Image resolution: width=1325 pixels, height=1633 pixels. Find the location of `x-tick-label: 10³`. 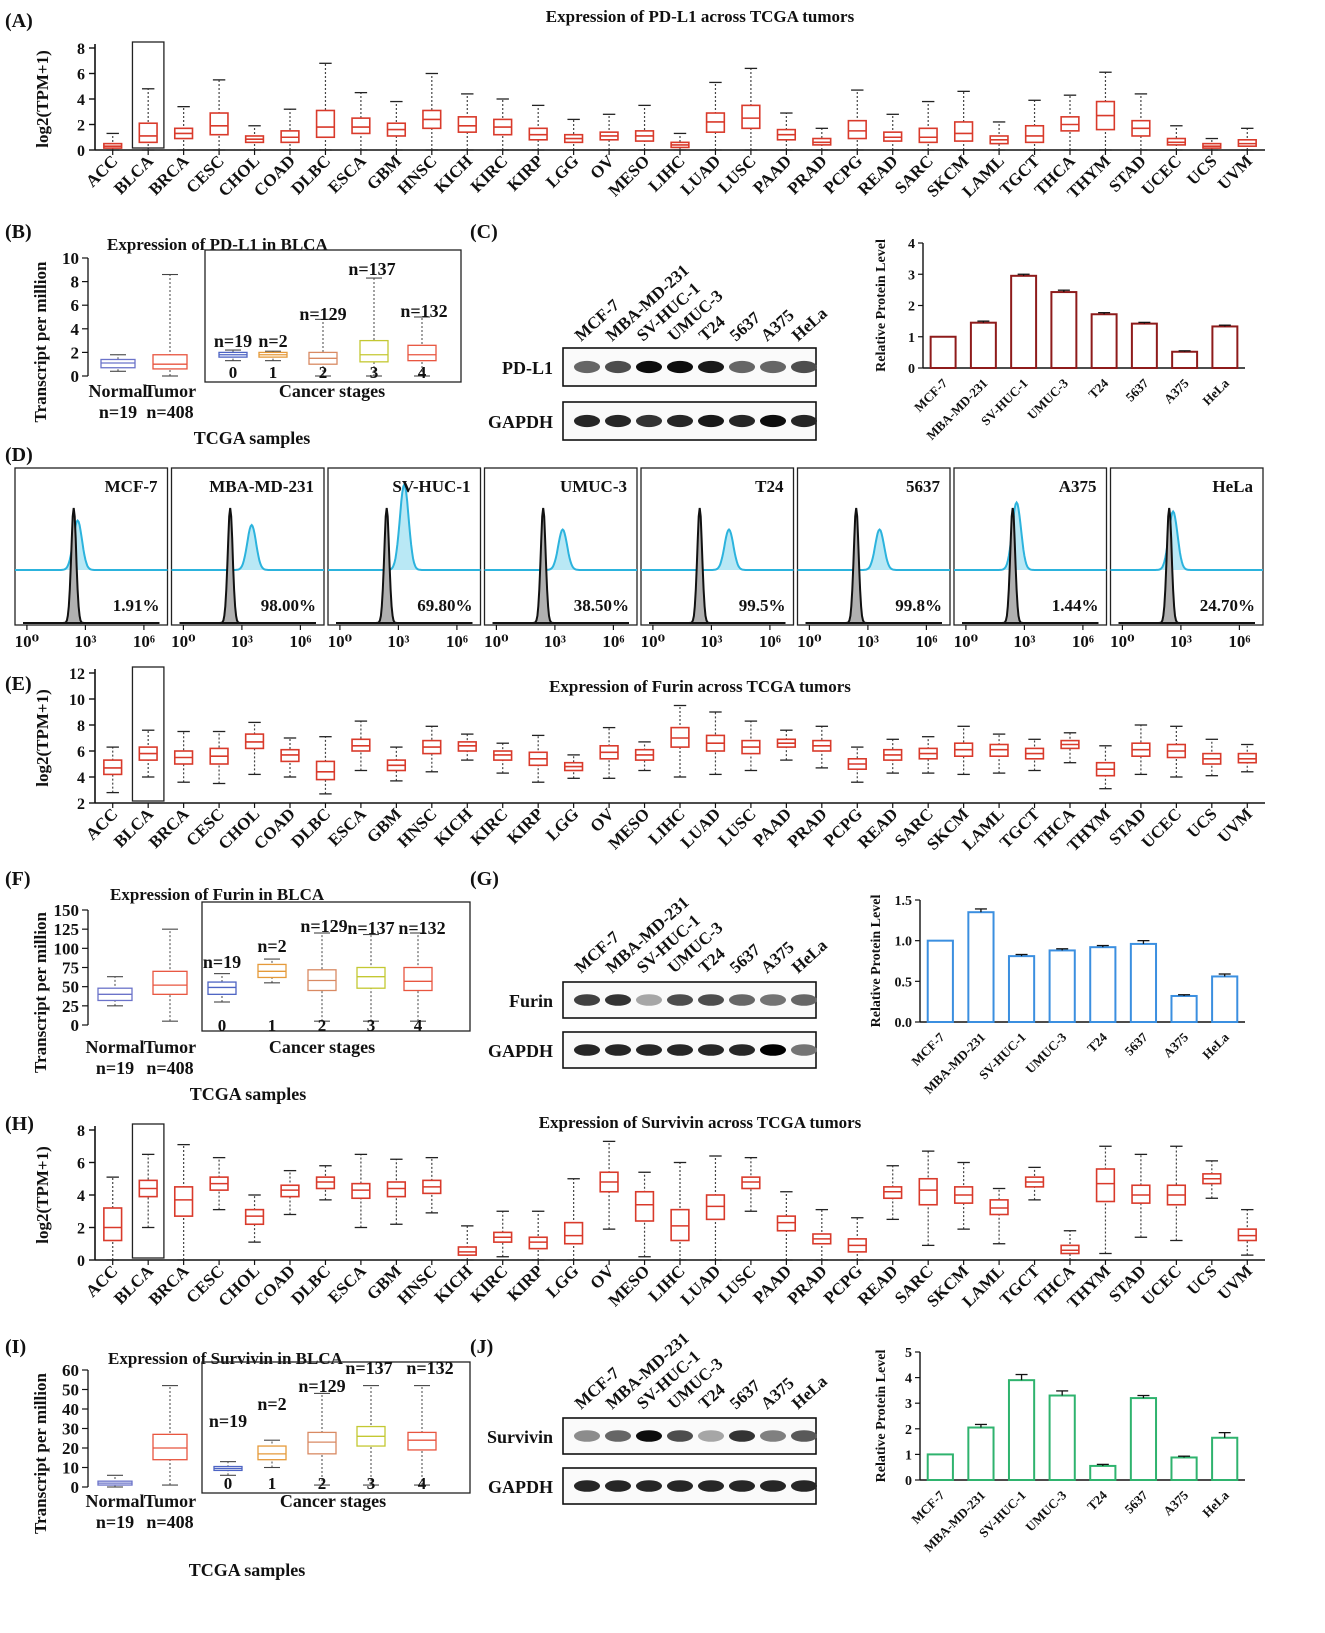

x-tick-label: 10³ is located at coordinates (868, 641).